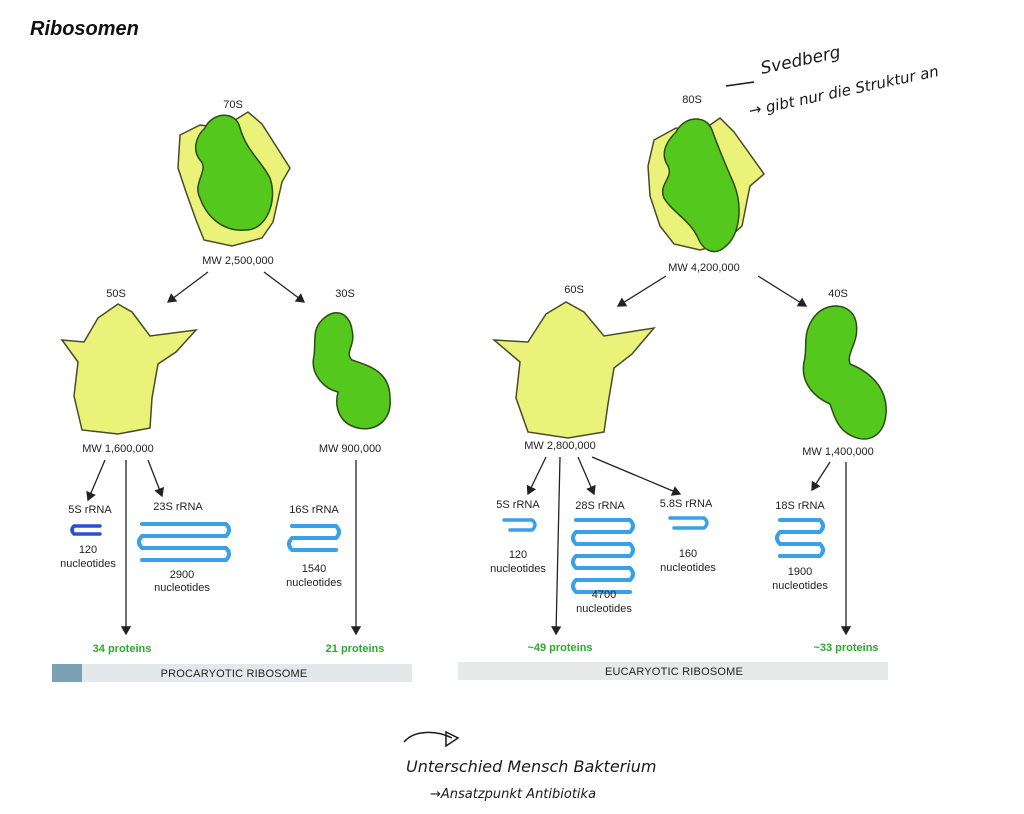 The height and width of the screenshot is (814, 1024). Describe the element at coordinates (845, 648) in the screenshot. I see `proteins-40s: ~33 proteins` at that location.